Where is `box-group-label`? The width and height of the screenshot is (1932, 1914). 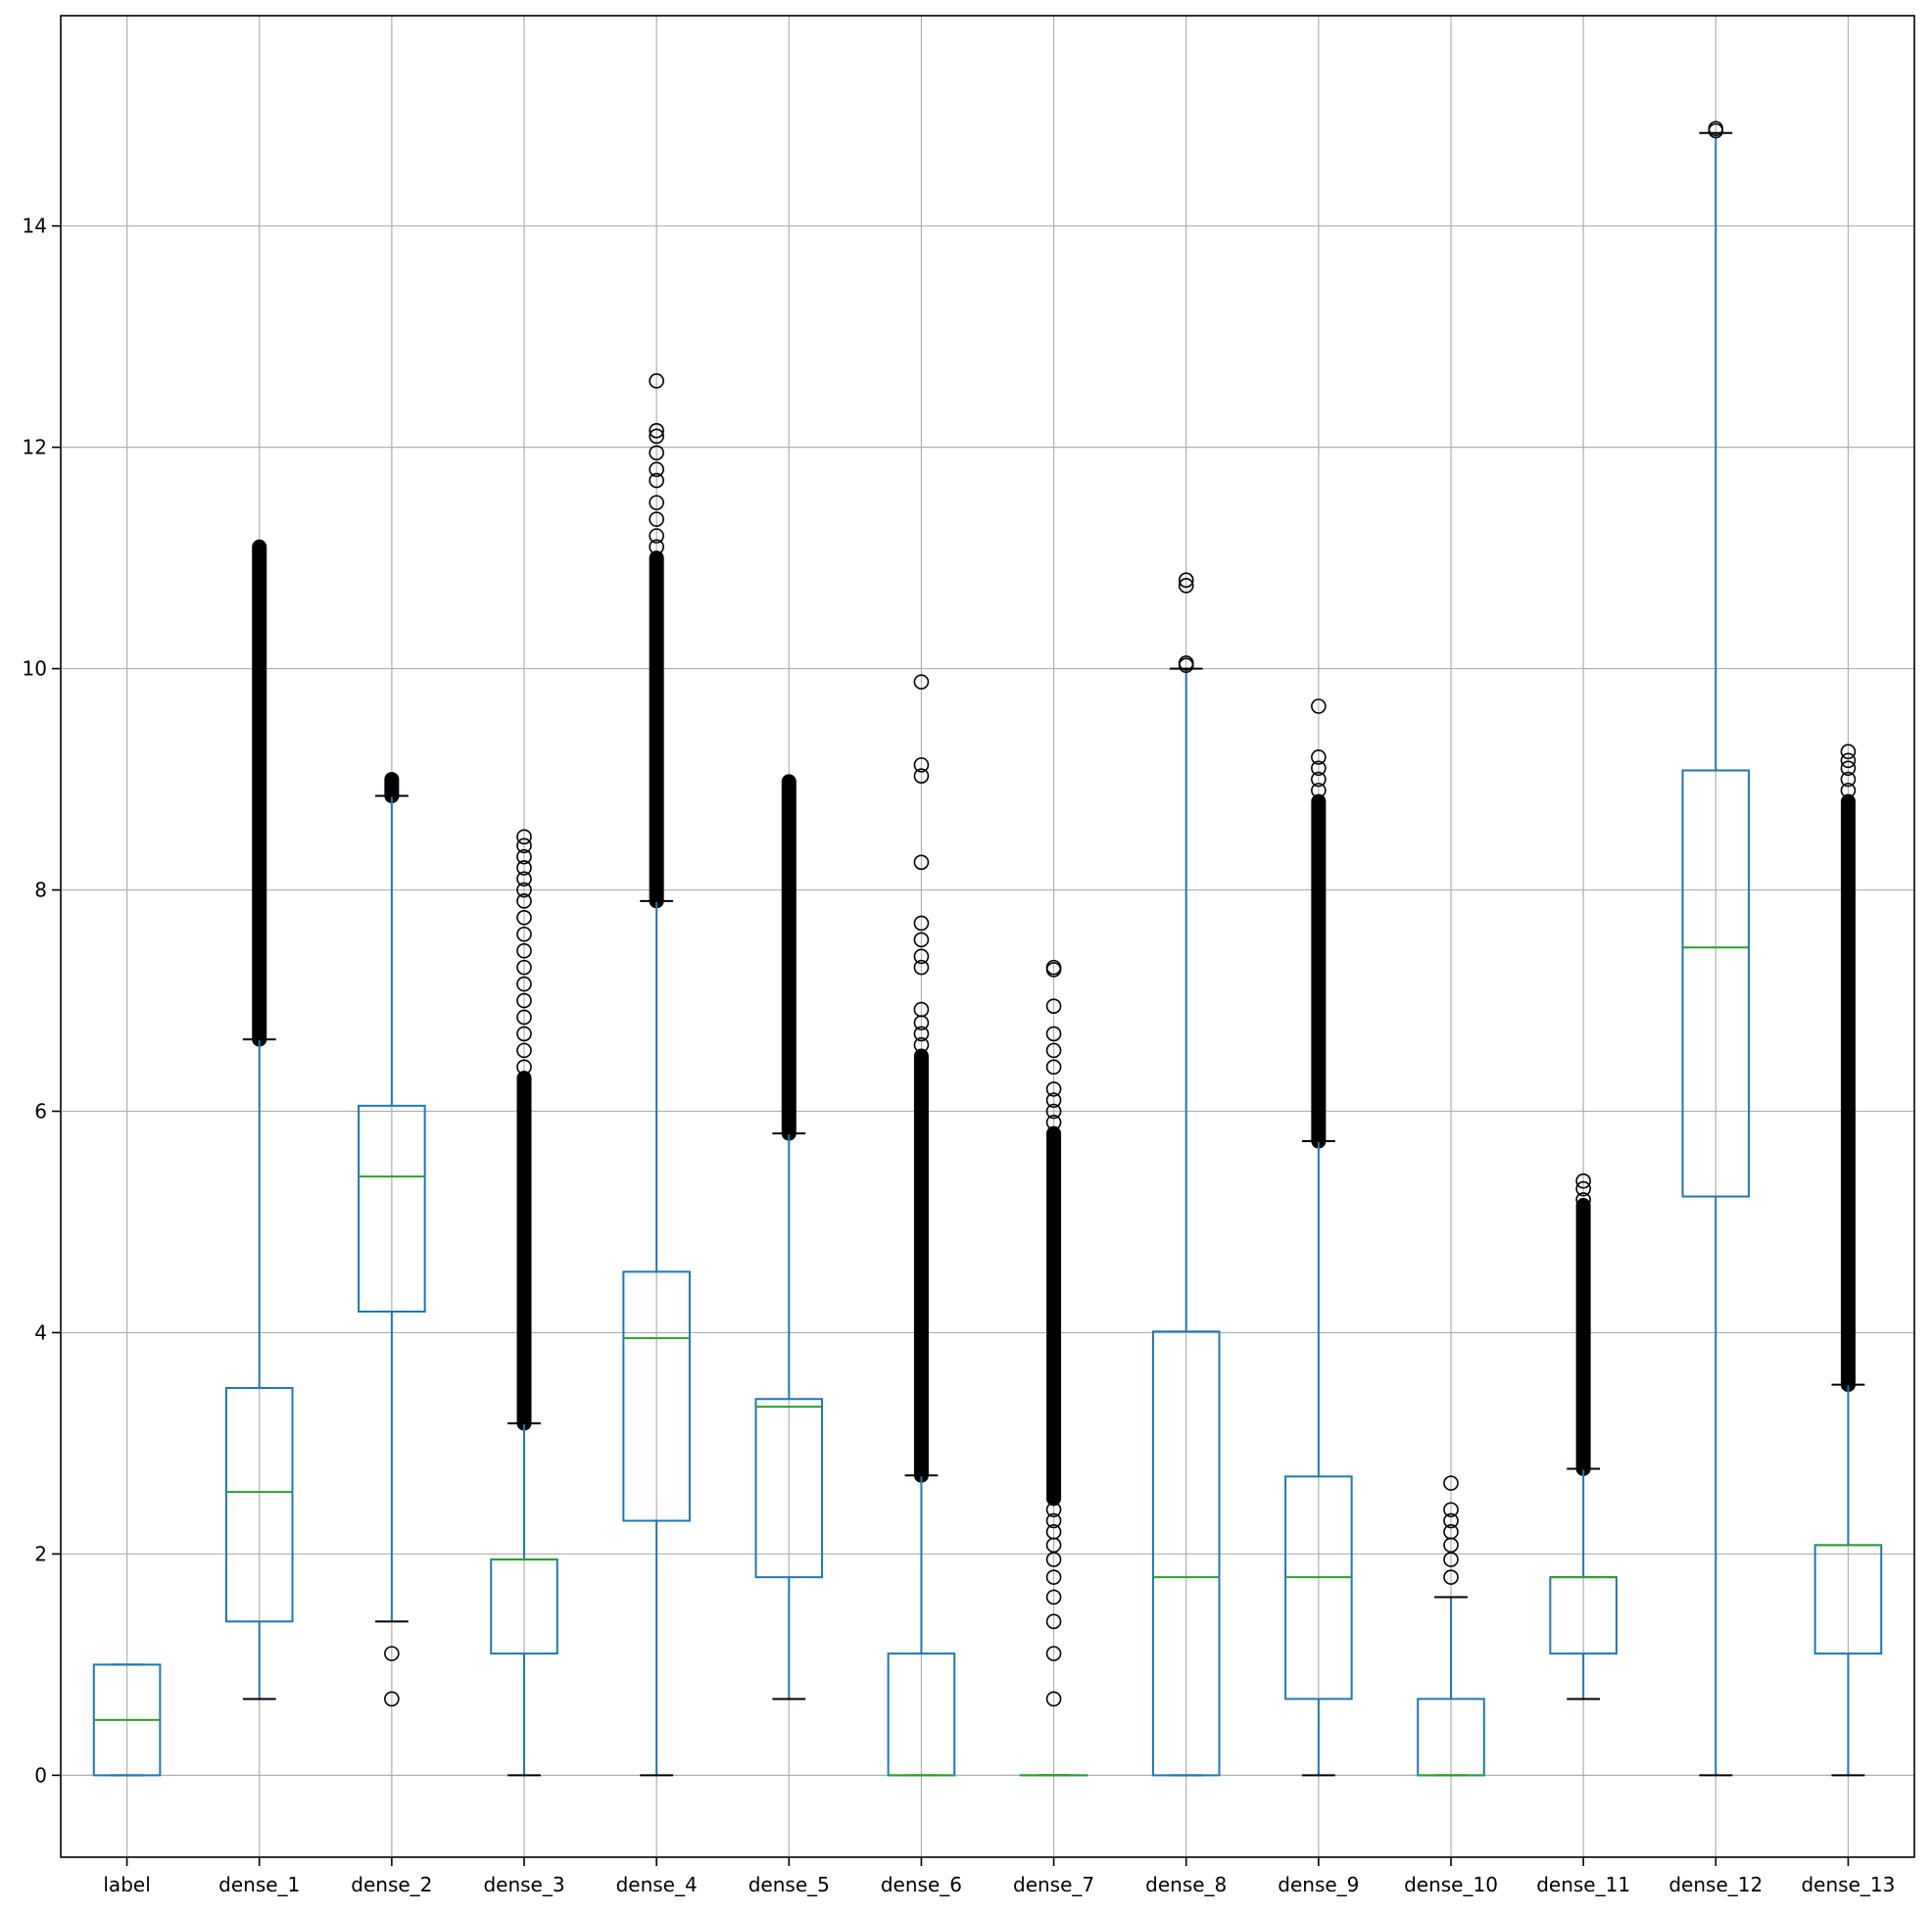 box-group-label is located at coordinates (127, 1720).